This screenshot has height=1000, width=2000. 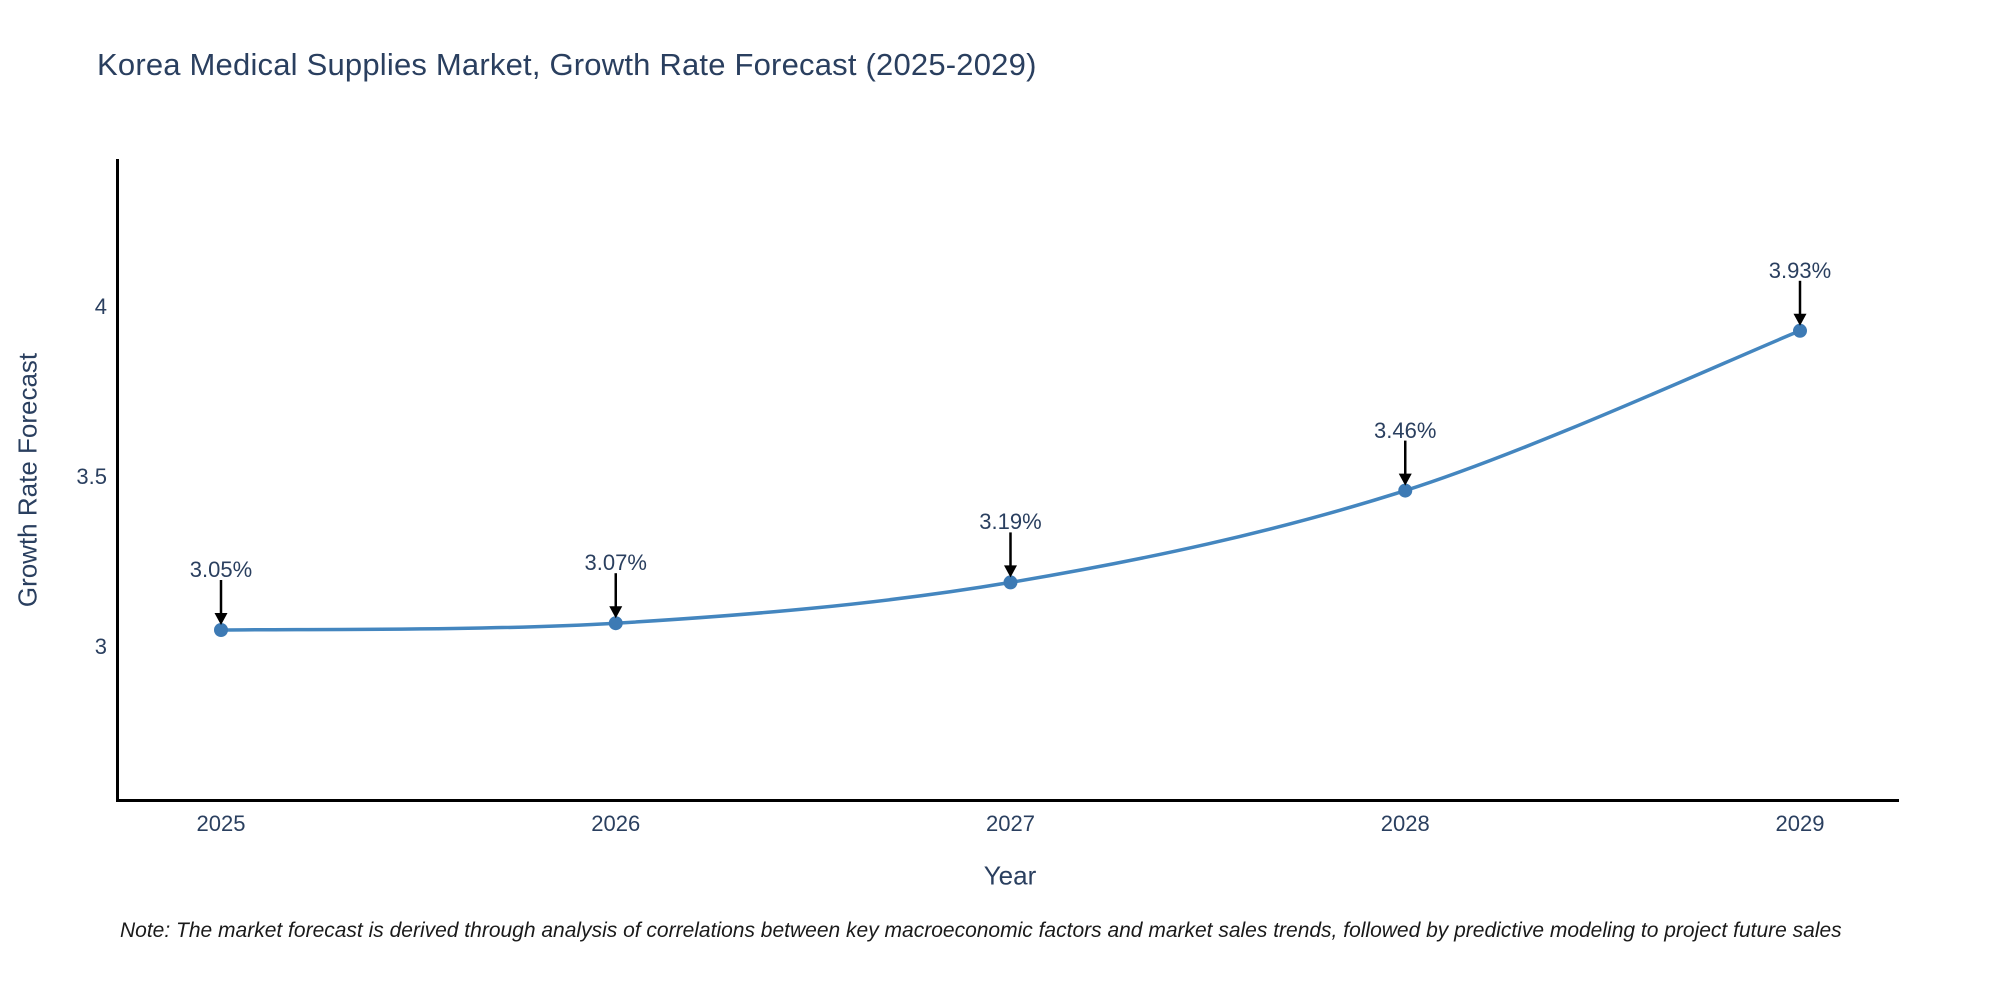 I want to click on data-label: 3.05%, so click(x=221, y=569).